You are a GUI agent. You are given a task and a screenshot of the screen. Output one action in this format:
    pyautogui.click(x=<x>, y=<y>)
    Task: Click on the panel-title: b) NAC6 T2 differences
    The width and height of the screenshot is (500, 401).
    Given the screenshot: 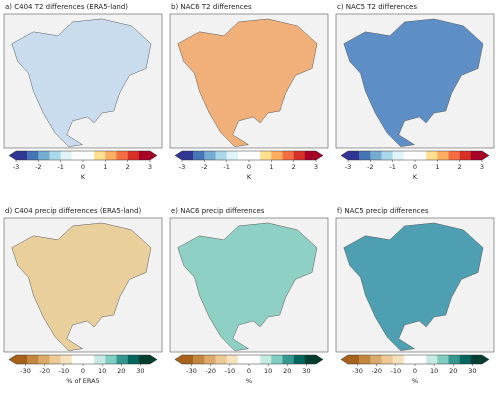 What is the action you would take?
    pyautogui.click(x=211, y=7)
    